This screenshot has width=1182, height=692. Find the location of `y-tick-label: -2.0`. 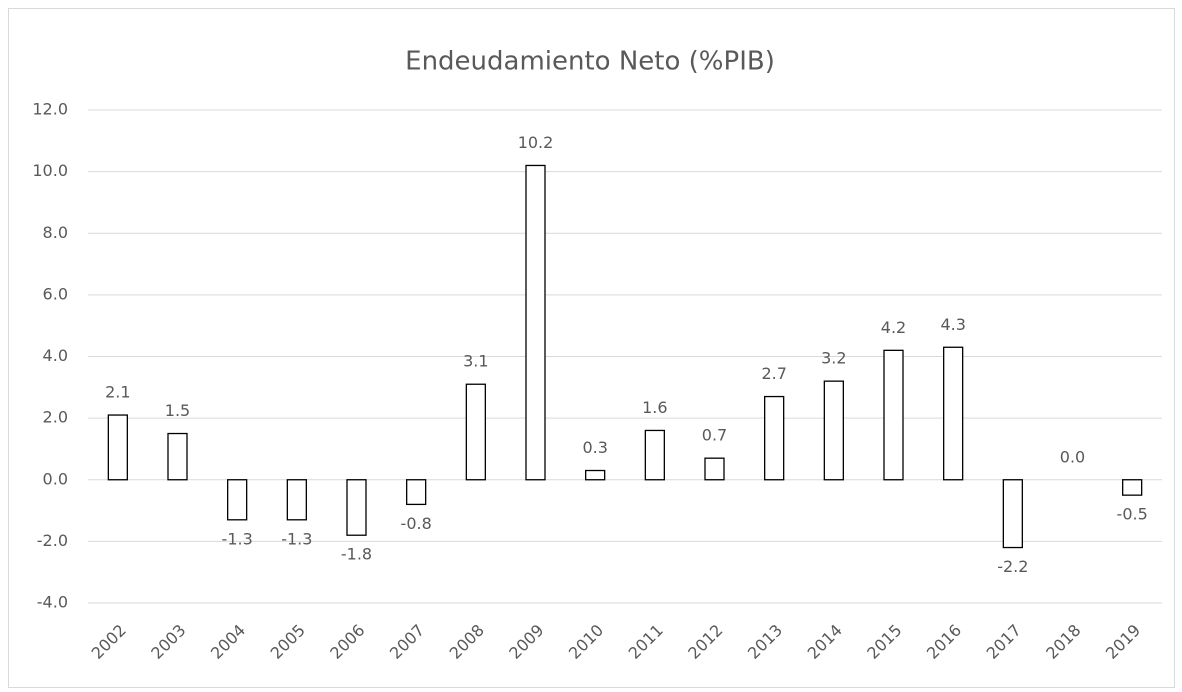

y-tick-label: -2.0 is located at coordinates (52, 540).